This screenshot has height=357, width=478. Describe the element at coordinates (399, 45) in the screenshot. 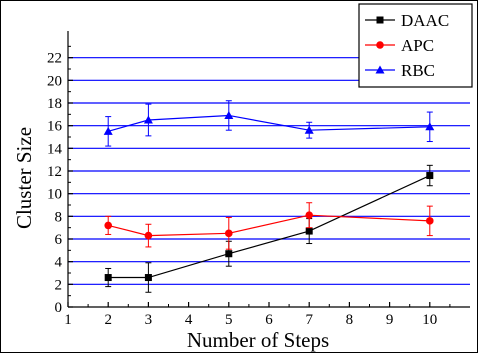

I see `legend-item-apc: APC` at that location.